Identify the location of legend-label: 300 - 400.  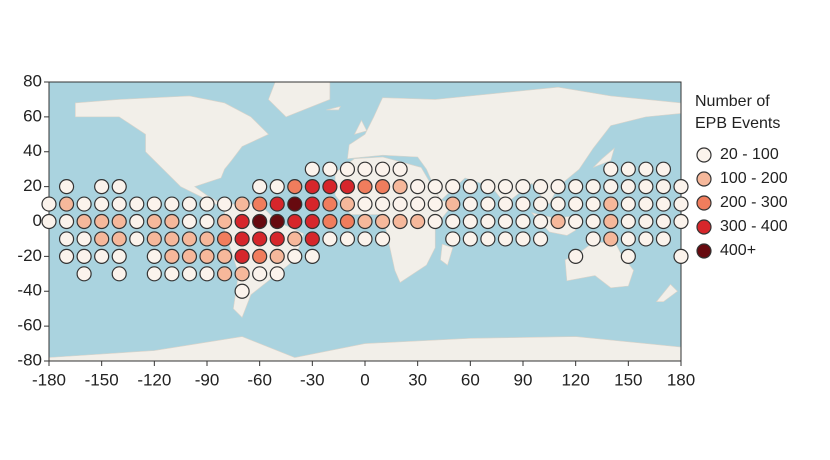
(754, 226).